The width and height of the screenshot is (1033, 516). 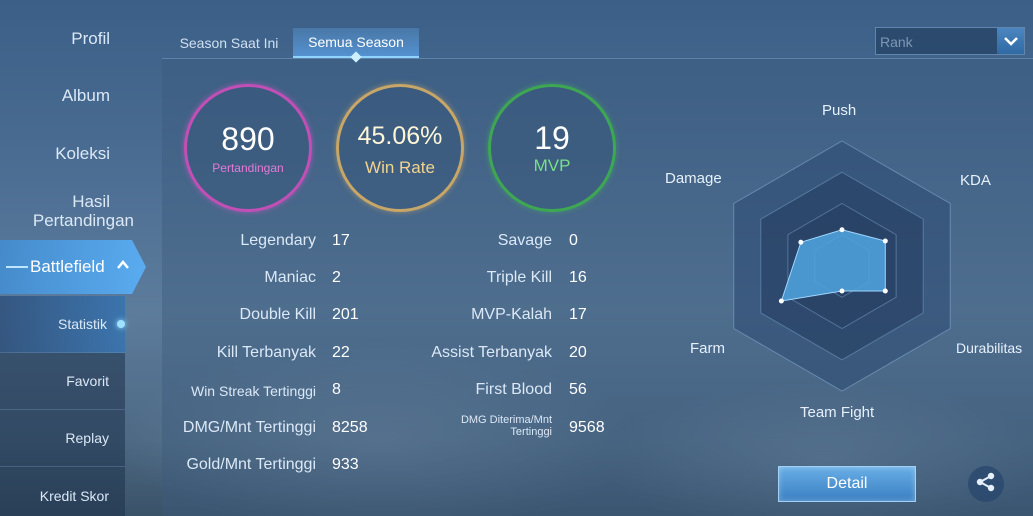 I want to click on stat-value-win-streak: 8, so click(x=336, y=389).